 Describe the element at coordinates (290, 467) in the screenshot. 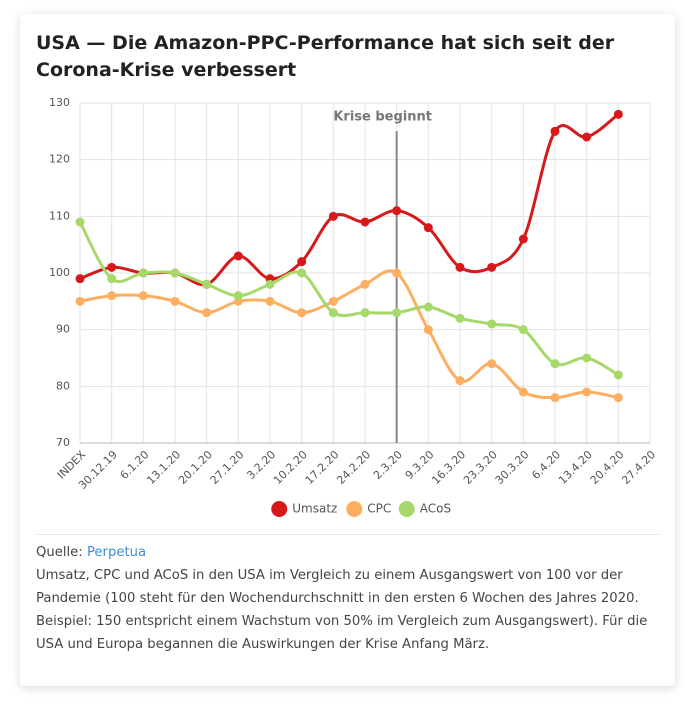

I see `x-tick-label: 10.2.20` at that location.